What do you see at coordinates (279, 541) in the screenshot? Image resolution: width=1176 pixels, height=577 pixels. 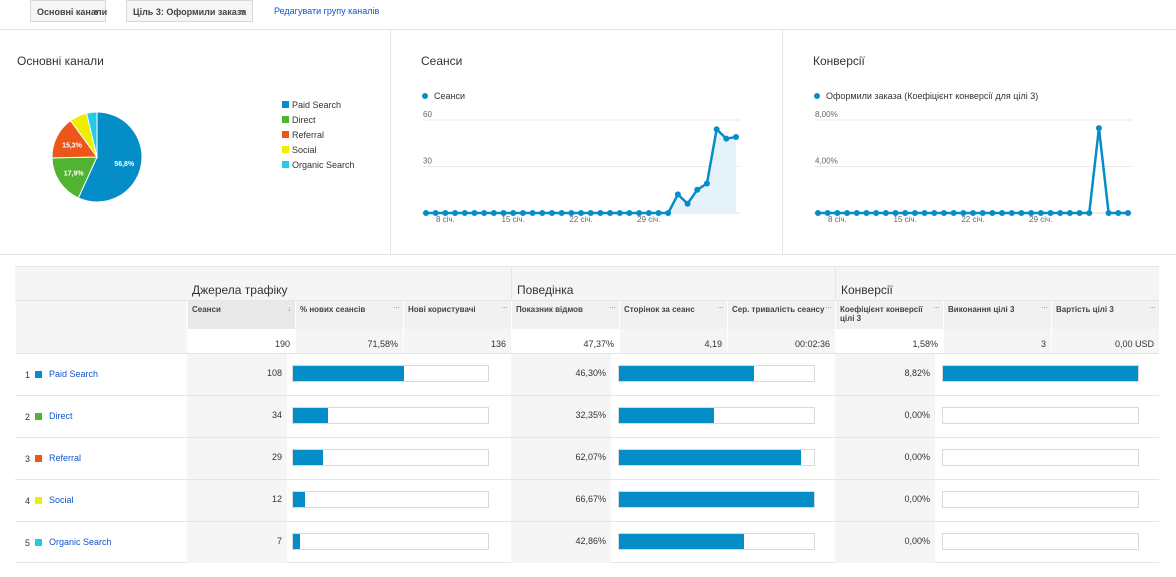 I see `row-sessions-value: 7` at bounding box center [279, 541].